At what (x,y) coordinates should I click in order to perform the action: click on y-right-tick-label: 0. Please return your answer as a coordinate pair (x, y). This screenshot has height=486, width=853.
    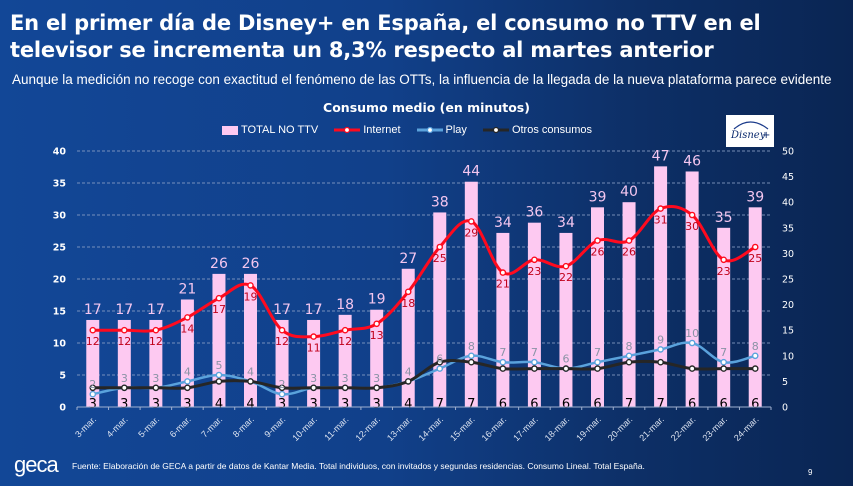
    Looking at the image, I should click on (785, 408).